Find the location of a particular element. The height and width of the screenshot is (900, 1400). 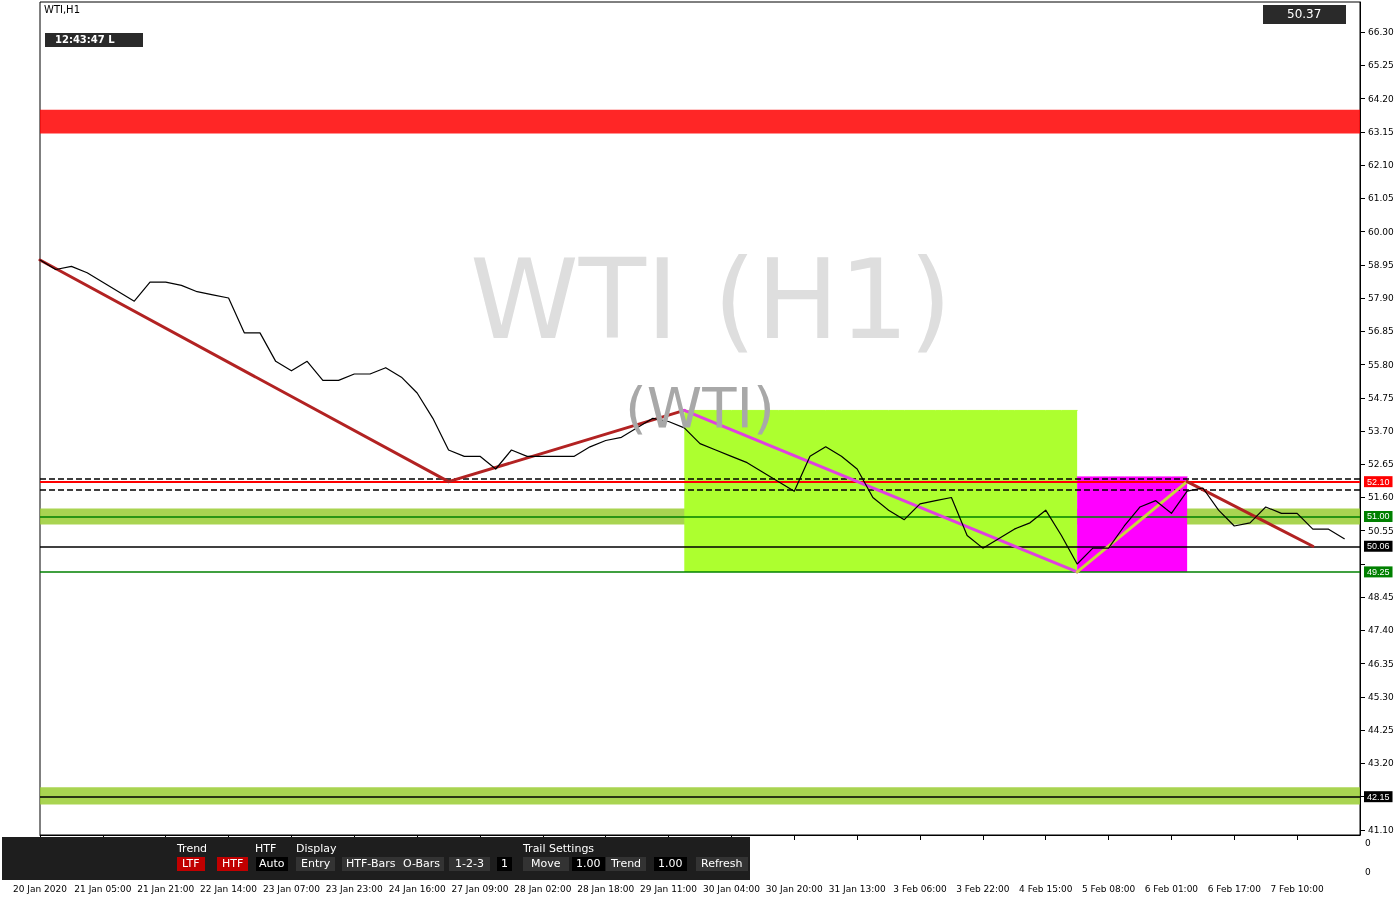

x-tick-label: 23 Jan 07:00 is located at coordinates (291, 888).